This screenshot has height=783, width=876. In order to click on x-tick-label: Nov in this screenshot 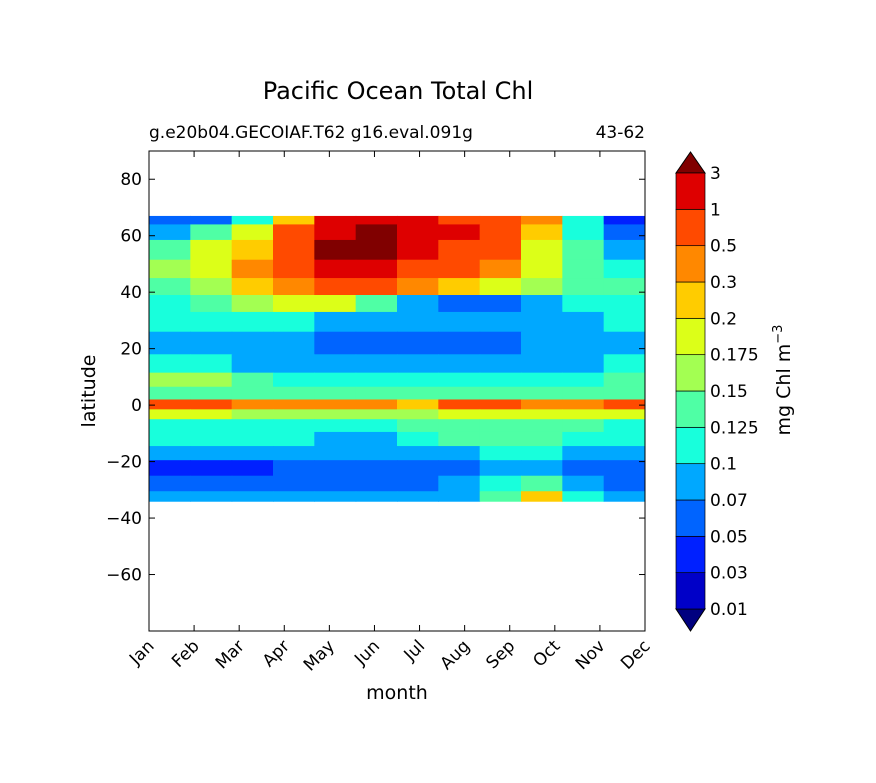, I will do `click(591, 655)`.